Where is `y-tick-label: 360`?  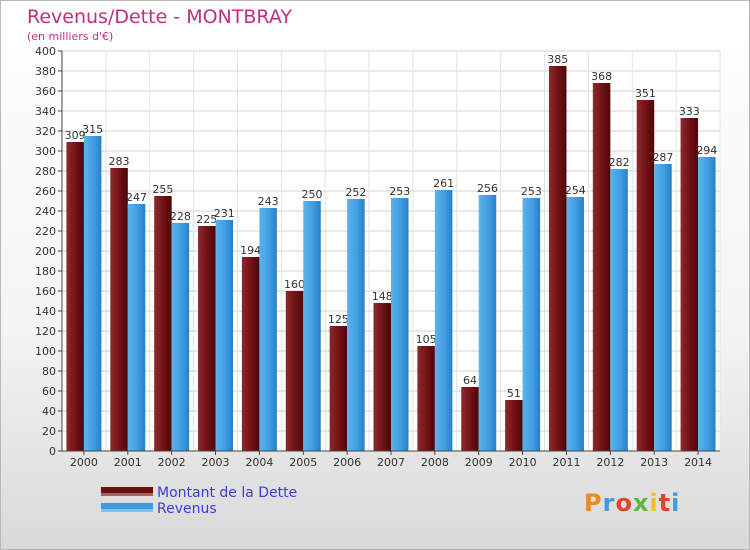 y-tick-label: 360 is located at coordinates (45, 91).